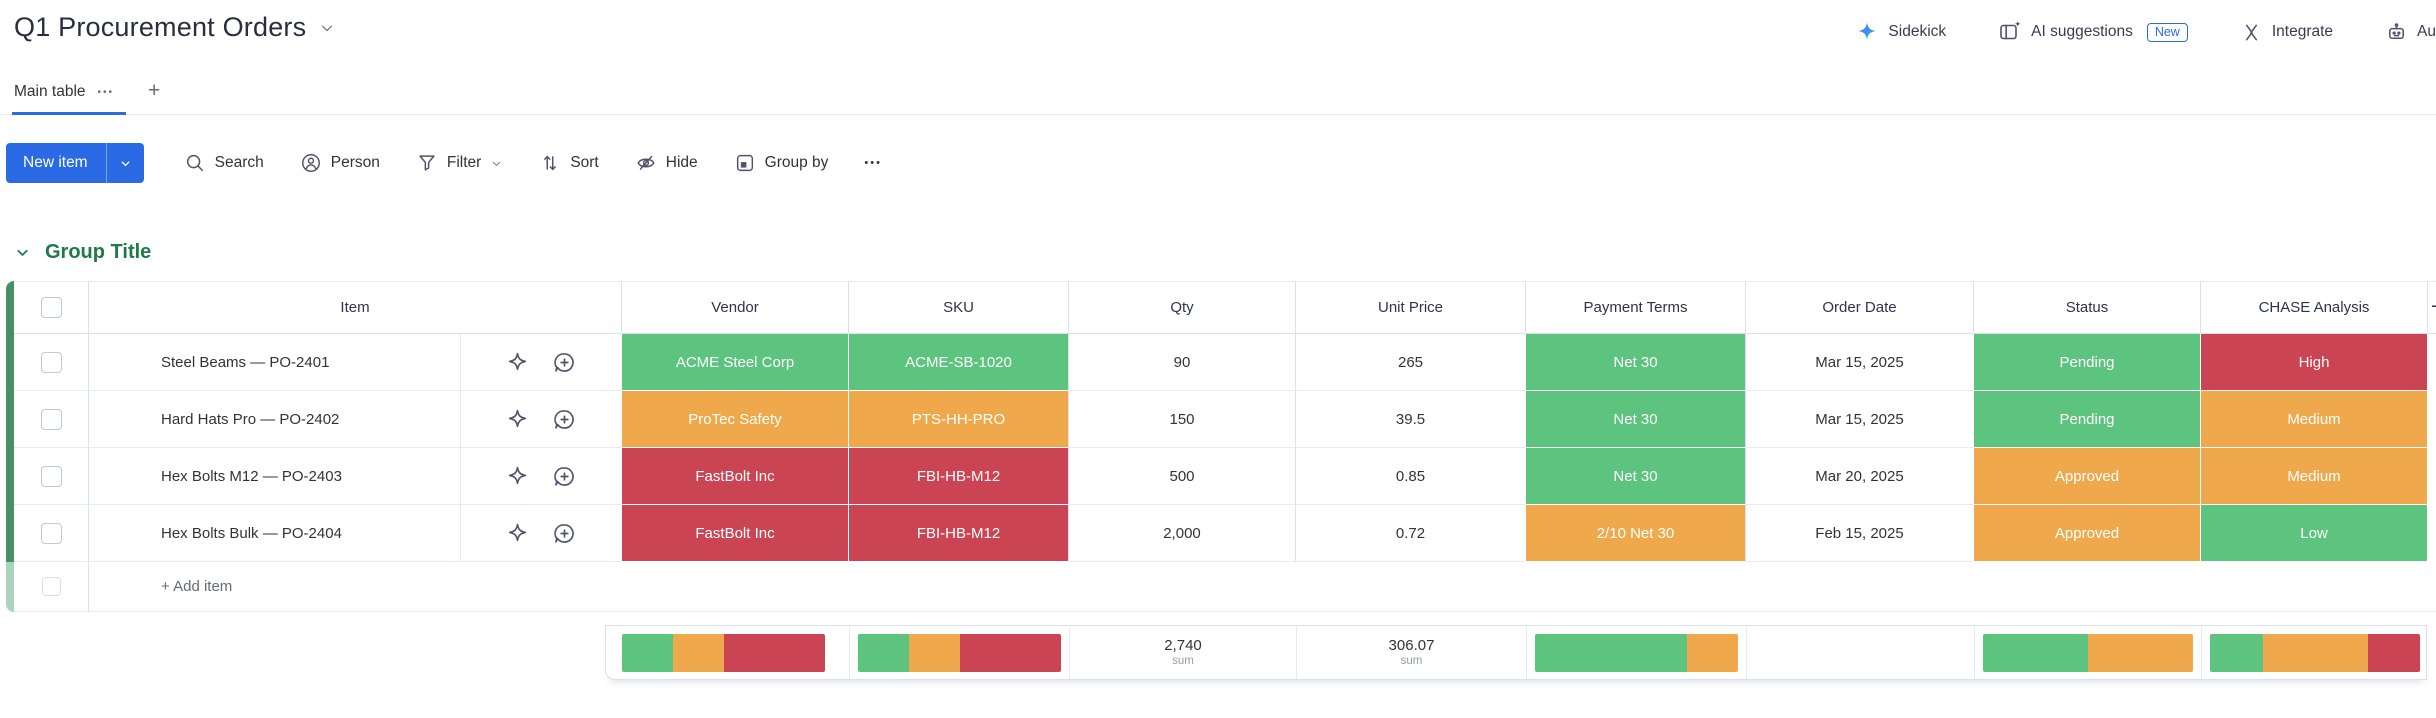 This screenshot has height=718, width=2436. I want to click on vendor-cell: ACME Steel Corp, so click(734, 362).